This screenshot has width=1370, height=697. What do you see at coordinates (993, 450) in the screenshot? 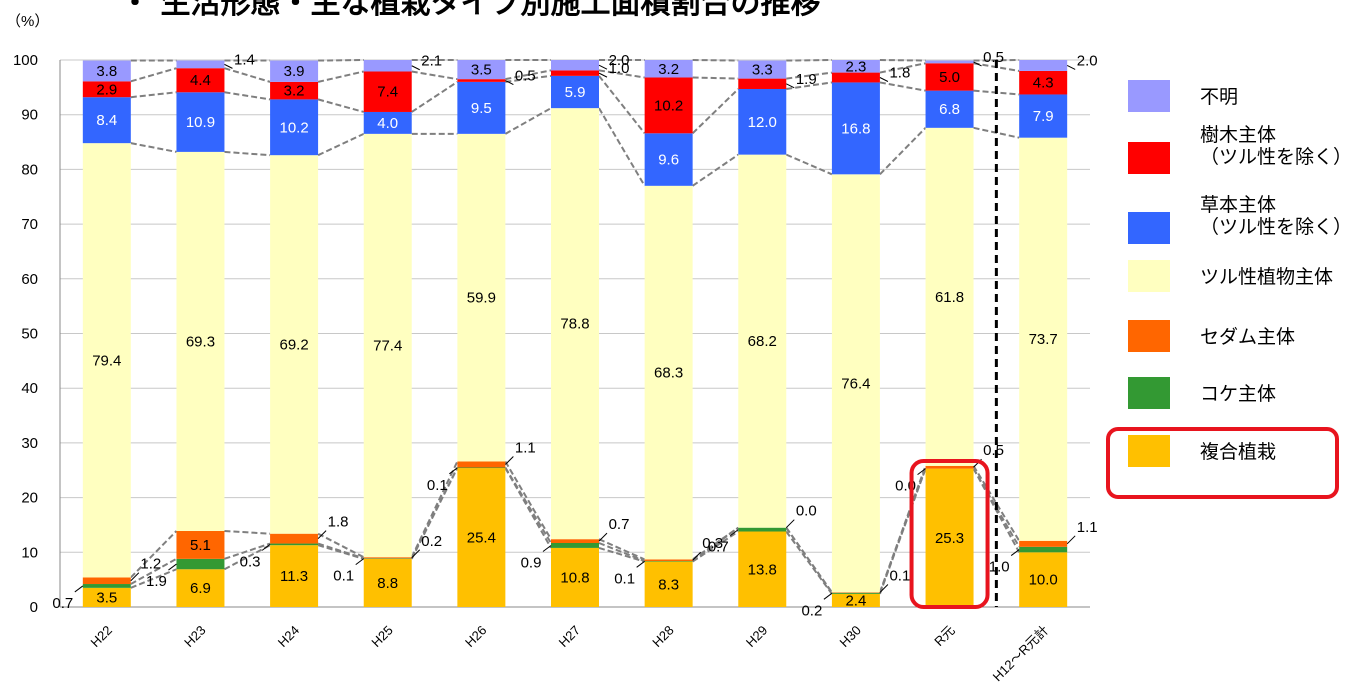
I see `data-label: 0.5` at bounding box center [993, 450].